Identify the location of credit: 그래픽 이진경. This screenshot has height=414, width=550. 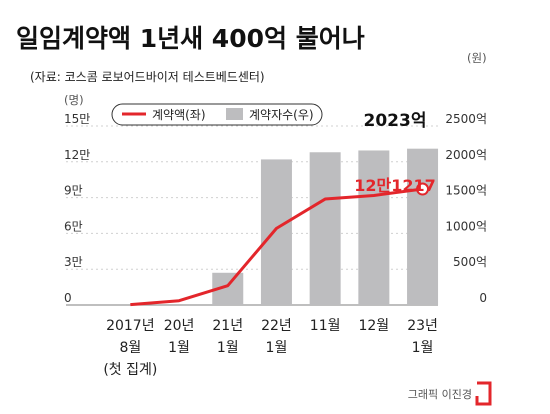
(440, 394).